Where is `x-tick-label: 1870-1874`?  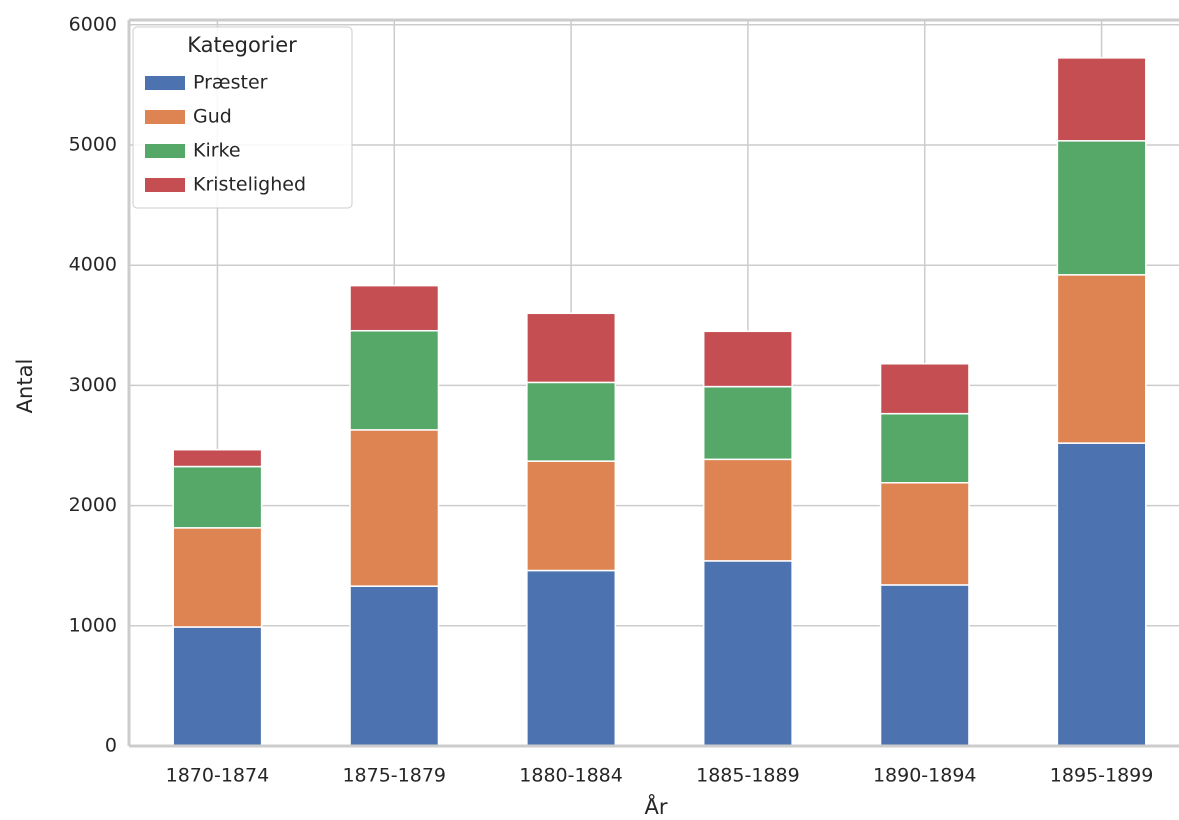
x-tick-label: 1870-1874 is located at coordinates (218, 776).